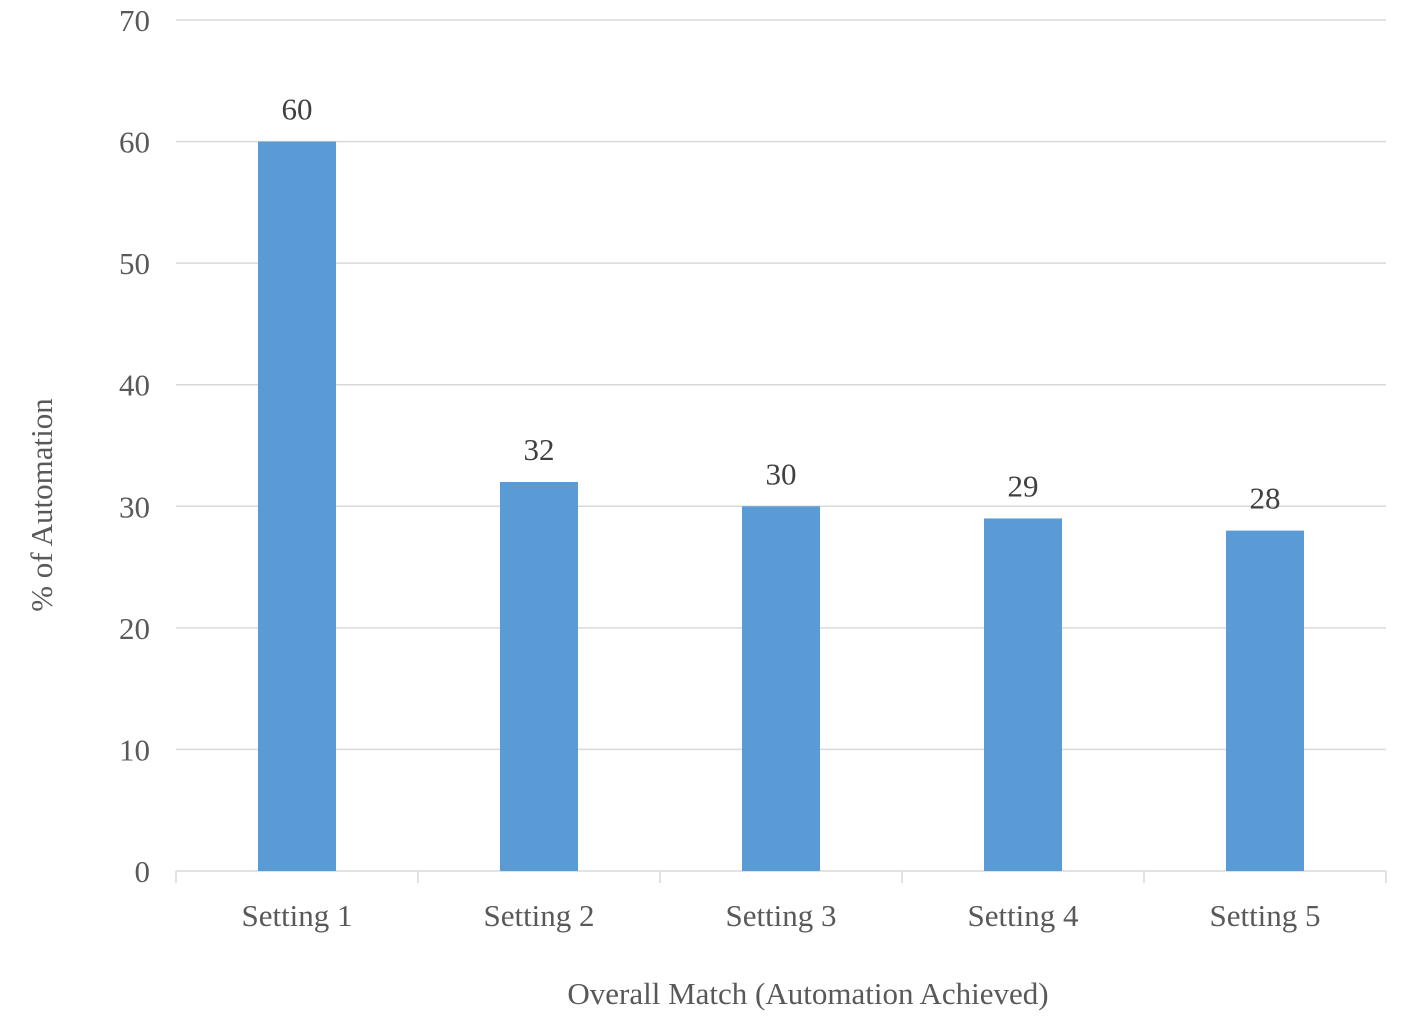  Describe the element at coordinates (807, 993) in the screenshot. I see `x-axis-title: Overall Match (Automation Achieved)` at that location.